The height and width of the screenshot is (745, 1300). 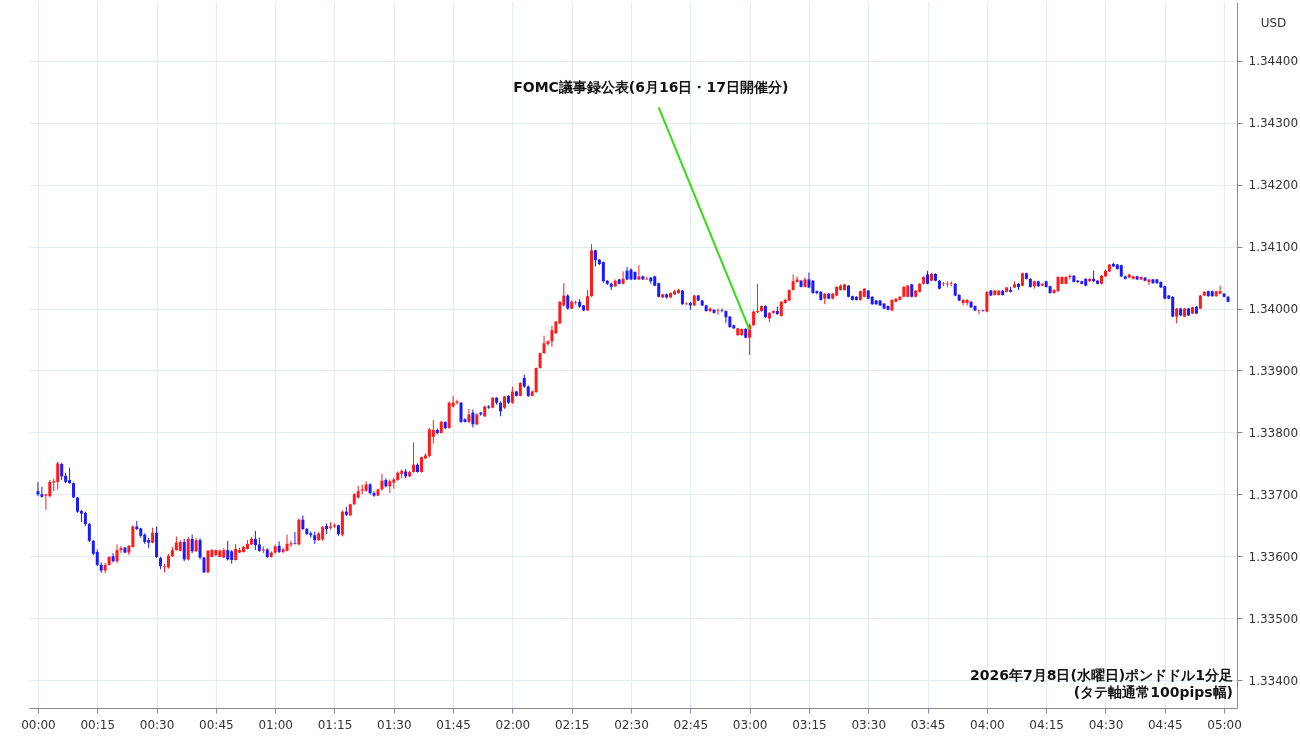 I want to click on y-tick-label: 1.34300, so click(x=1273, y=123).